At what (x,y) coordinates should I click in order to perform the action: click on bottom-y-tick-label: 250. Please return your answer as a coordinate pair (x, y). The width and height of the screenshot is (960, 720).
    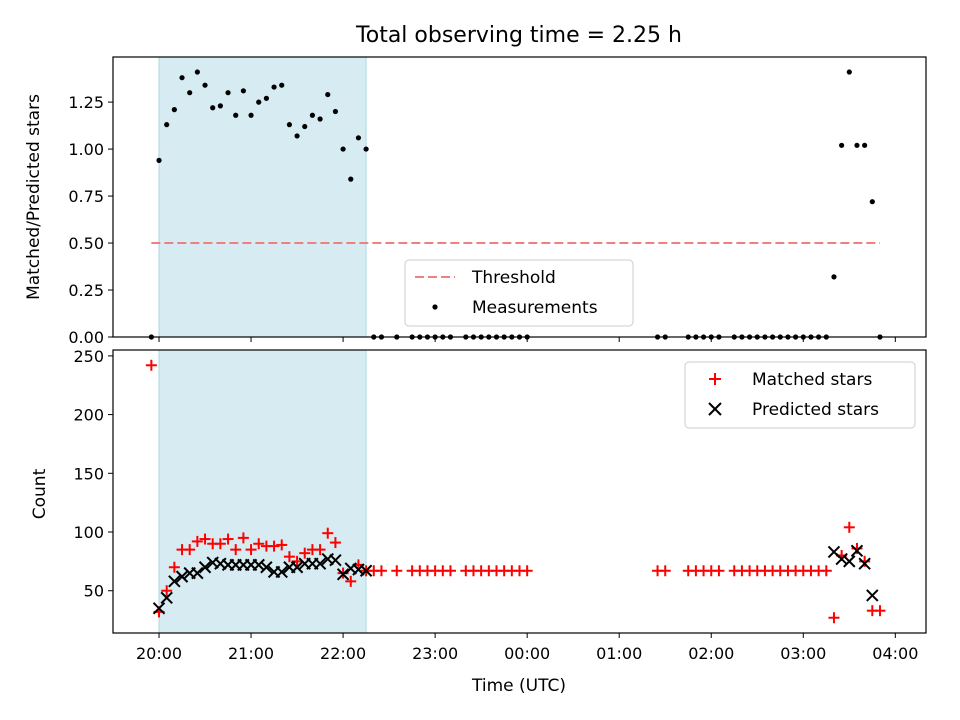
    Looking at the image, I should click on (88, 356).